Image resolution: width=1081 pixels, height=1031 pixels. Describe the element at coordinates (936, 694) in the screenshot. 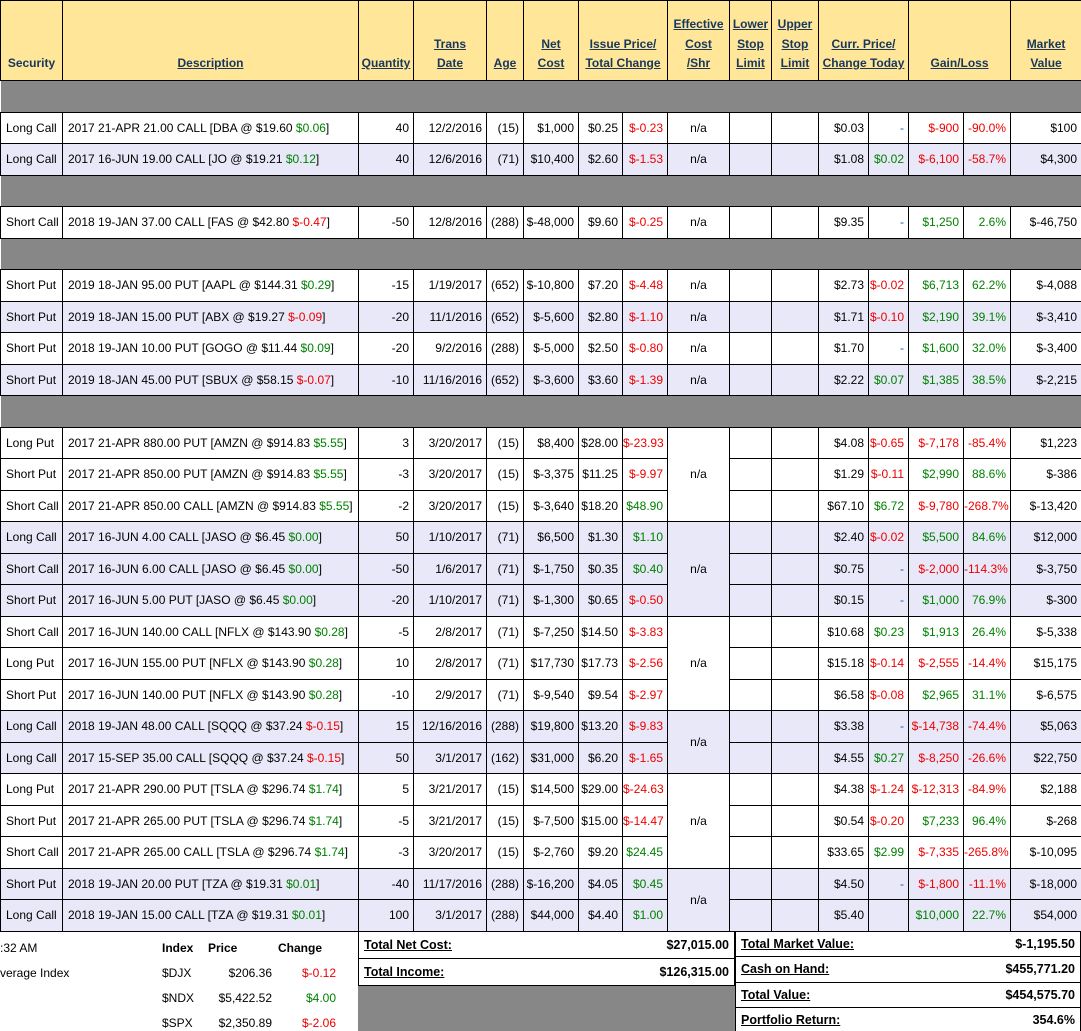

I see `cell-gain-loss: $2,965` at that location.